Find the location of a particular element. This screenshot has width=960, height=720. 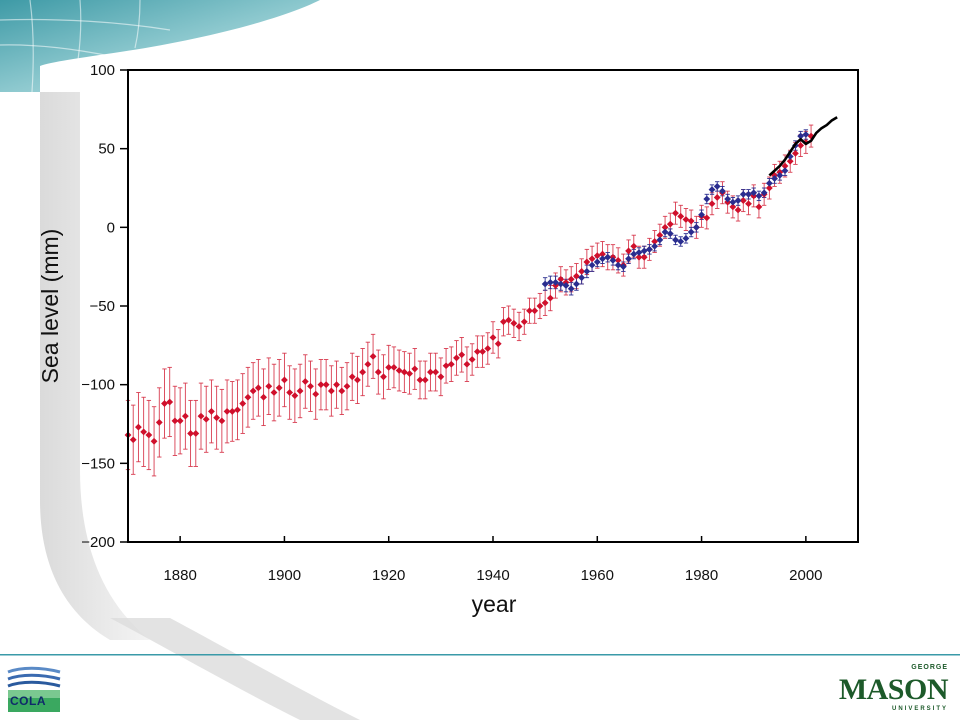

footer-divider is located at coordinates (480, 655).